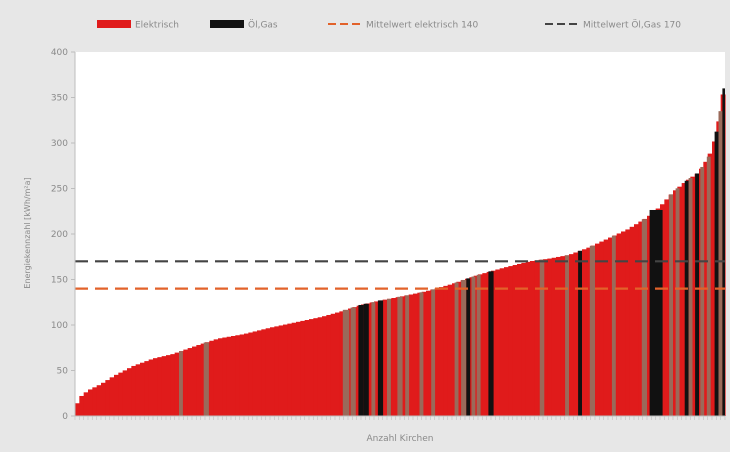  I want to click on y-tick-label: 400, so click(59, 53).